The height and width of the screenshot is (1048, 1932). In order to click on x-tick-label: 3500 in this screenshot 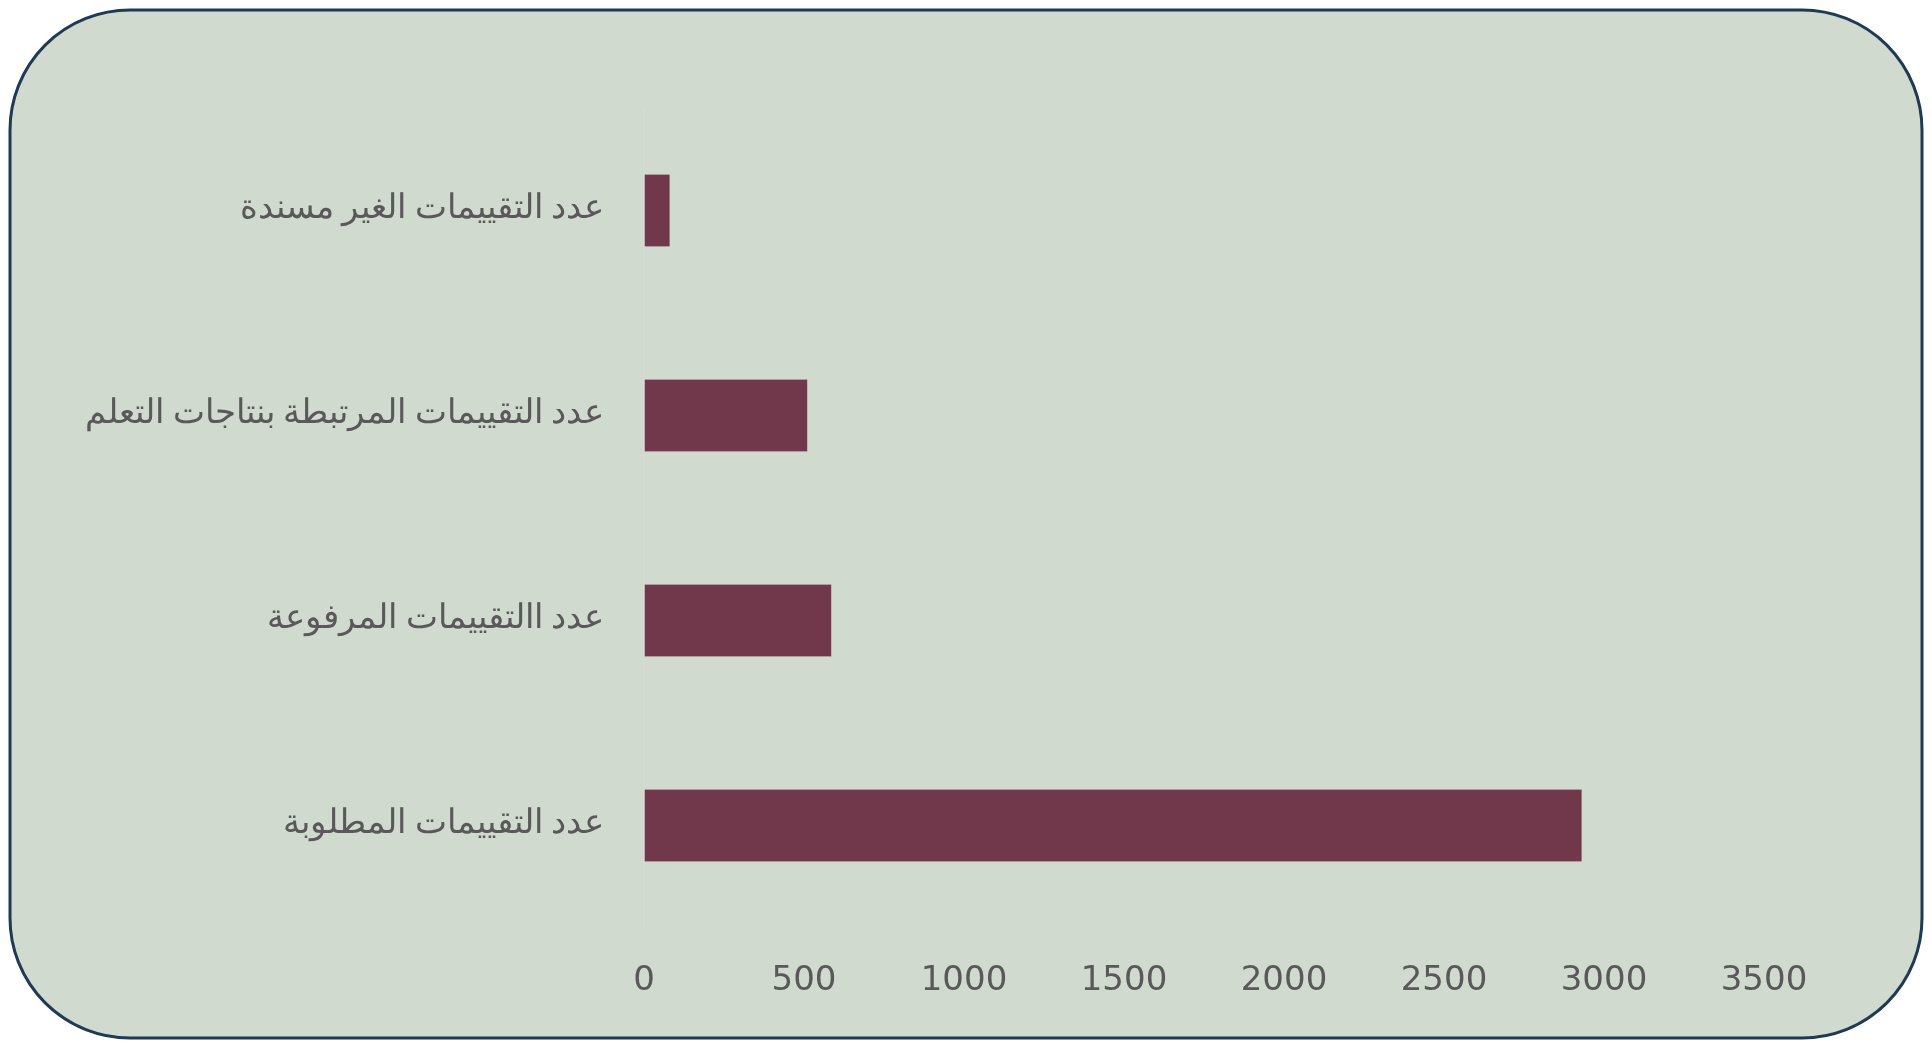, I will do `click(1764, 978)`.